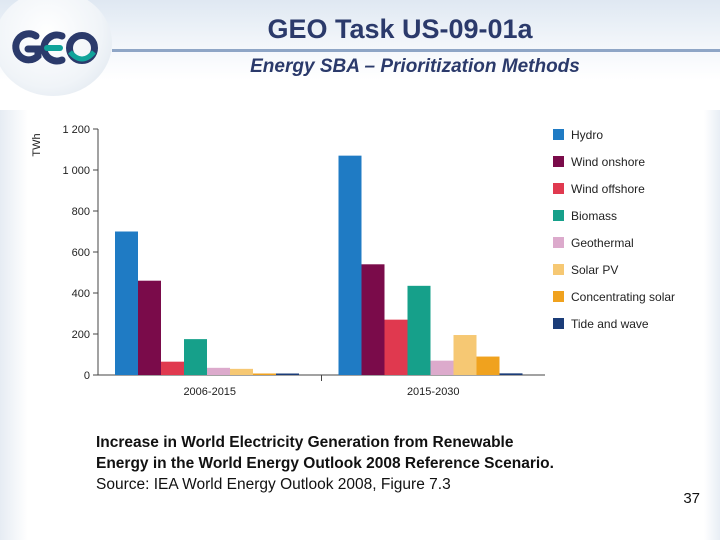 The width and height of the screenshot is (720, 540). I want to click on page-title: GEO Task US-09-01a, so click(400, 29).